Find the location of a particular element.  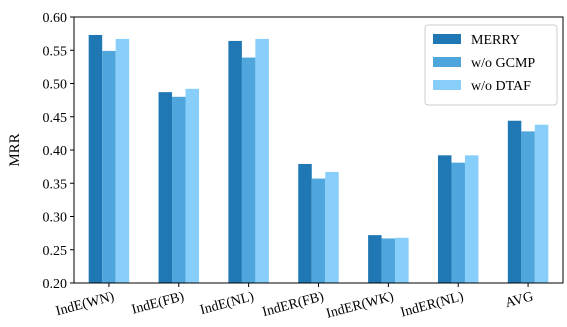

legend-label-w/o GCMP: w/o GCMP is located at coordinates (503, 63).